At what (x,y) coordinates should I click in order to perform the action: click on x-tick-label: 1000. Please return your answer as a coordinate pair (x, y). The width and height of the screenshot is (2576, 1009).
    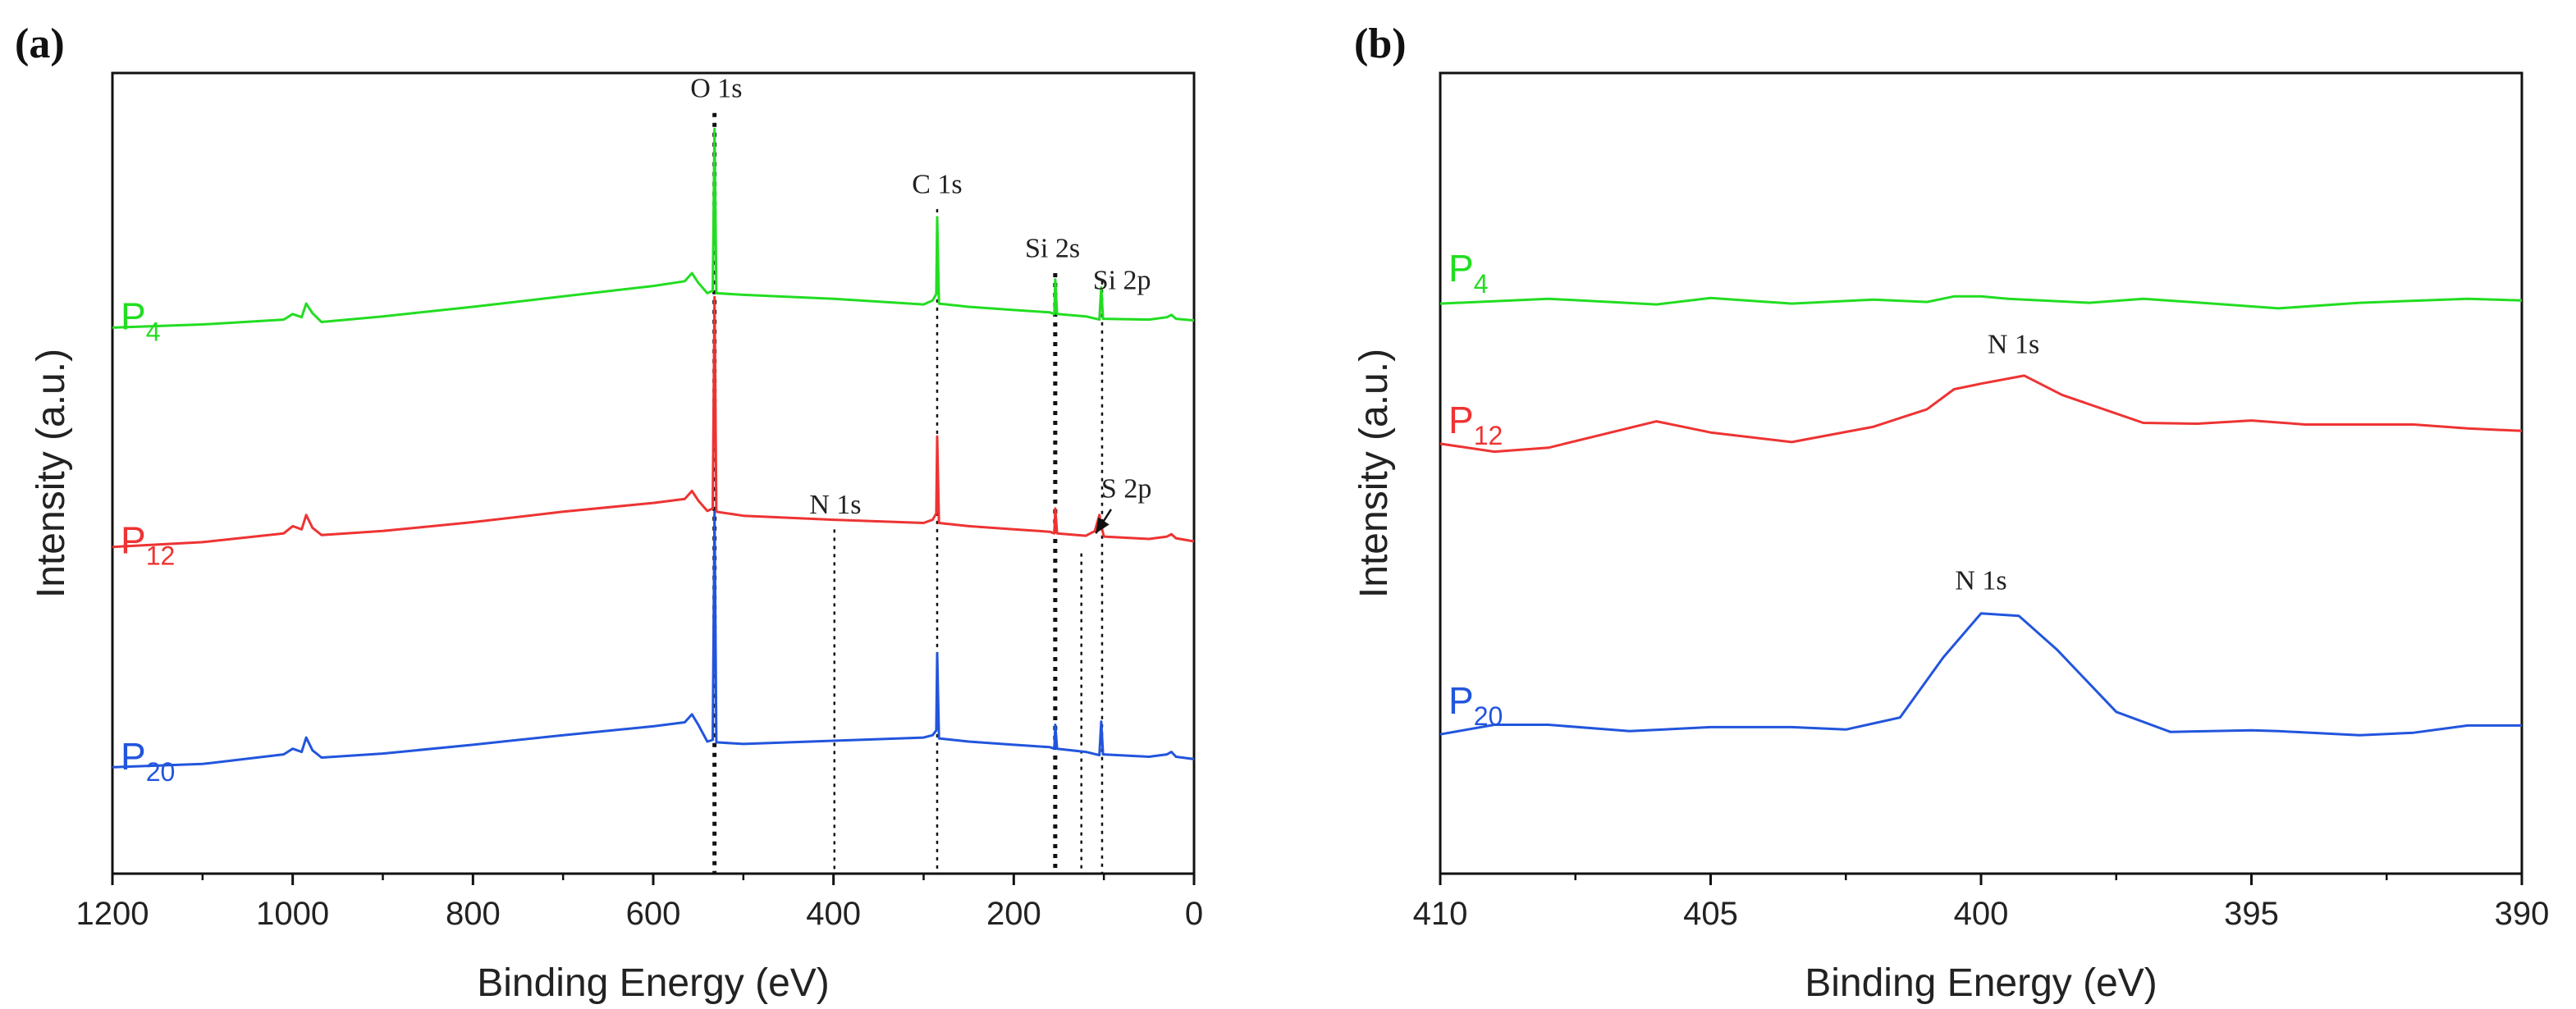
    Looking at the image, I should click on (292, 914).